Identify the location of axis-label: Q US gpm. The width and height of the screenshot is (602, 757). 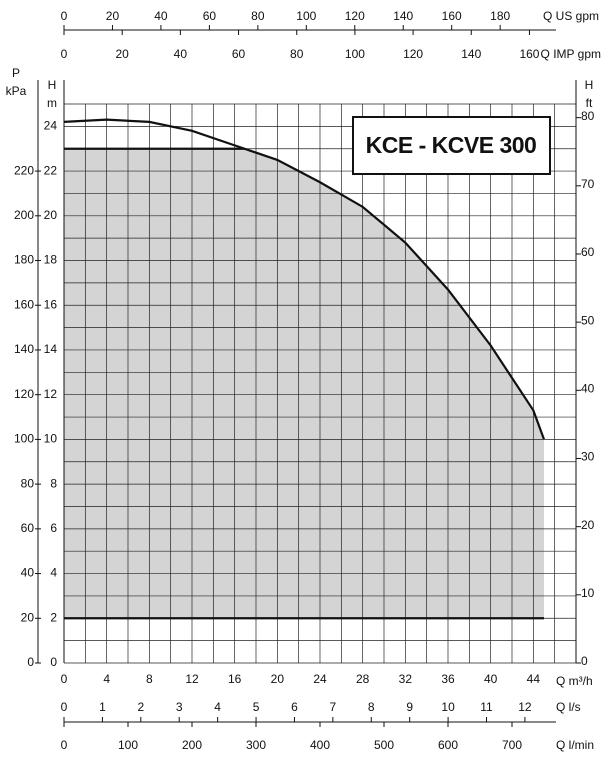
(571, 16).